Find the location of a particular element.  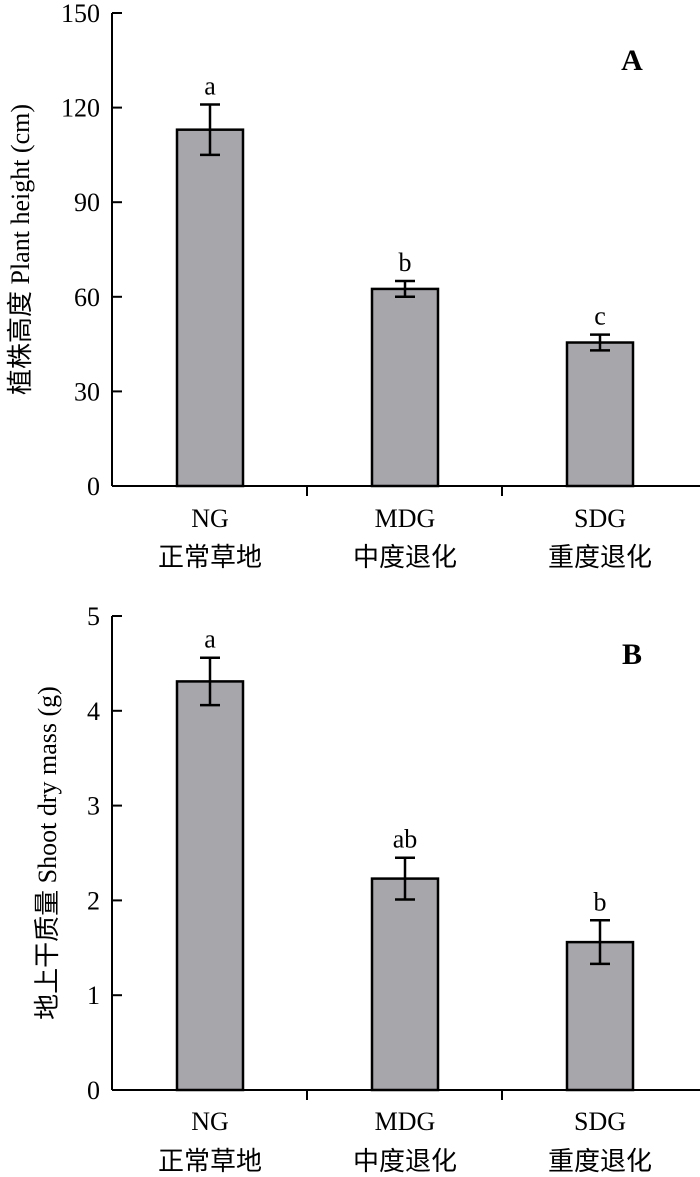

y-tick-label: 120 is located at coordinates (80, 108).